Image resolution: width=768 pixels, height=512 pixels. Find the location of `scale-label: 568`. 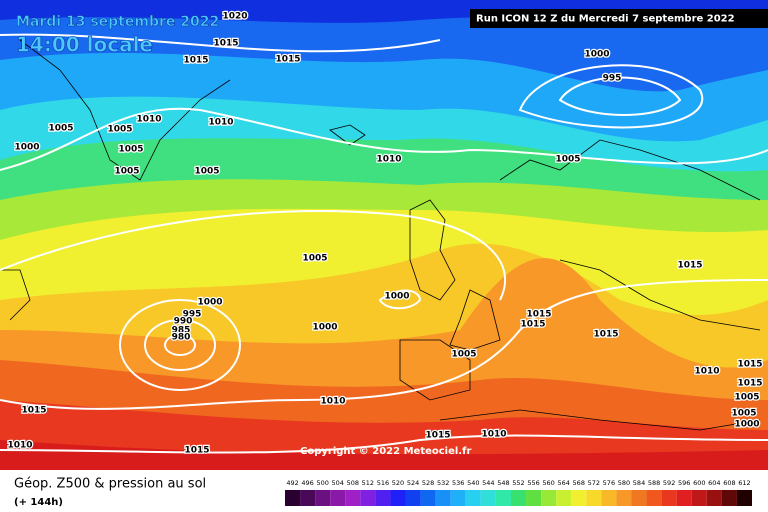

scale-label: 568 is located at coordinates (579, 483).